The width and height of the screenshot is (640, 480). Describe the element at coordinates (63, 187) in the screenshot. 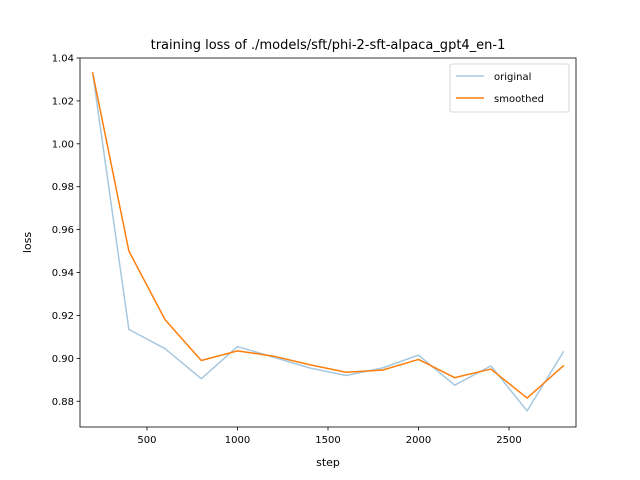

I see `y-tick-label: 0.98` at that location.